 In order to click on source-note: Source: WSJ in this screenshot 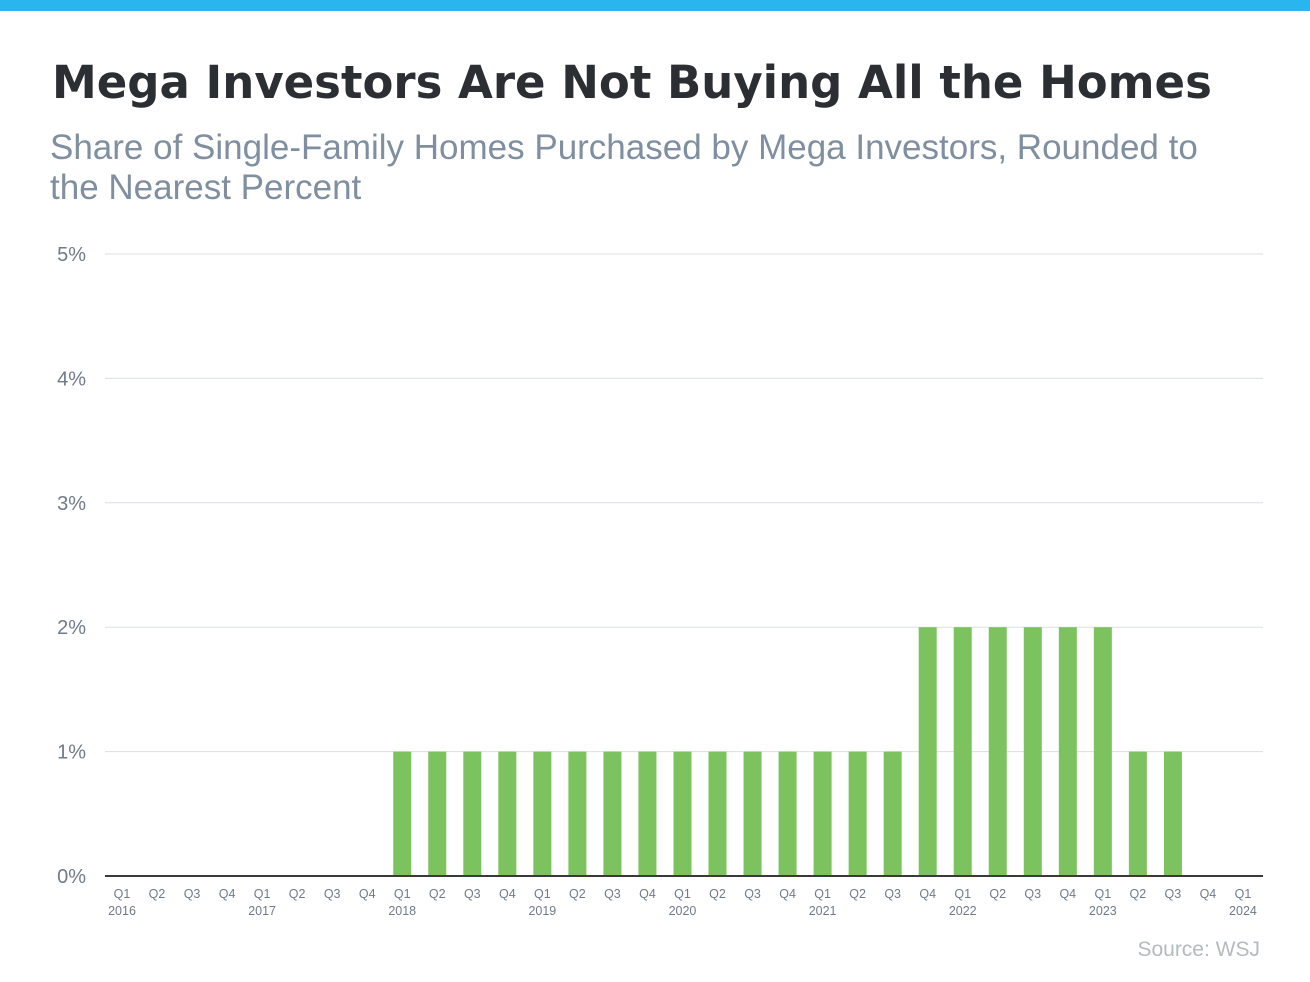, I will do `click(1198, 949)`.